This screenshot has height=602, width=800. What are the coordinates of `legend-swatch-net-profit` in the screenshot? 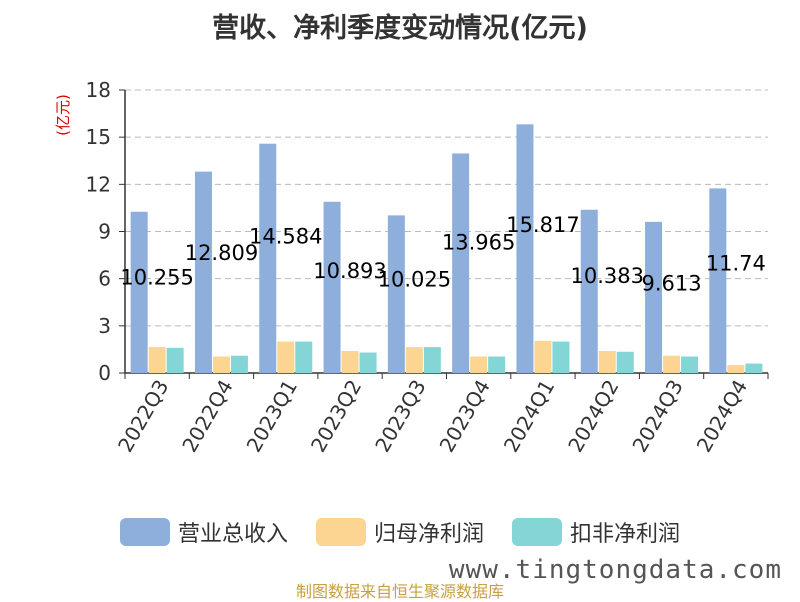 It's located at (340, 532).